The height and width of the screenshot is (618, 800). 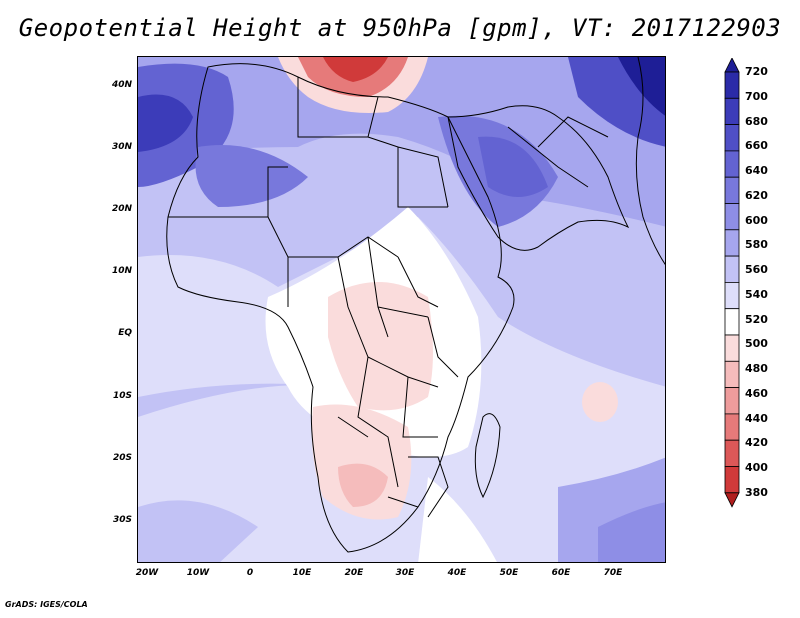 I want to click on north-borders, so click(x=373, y=142).